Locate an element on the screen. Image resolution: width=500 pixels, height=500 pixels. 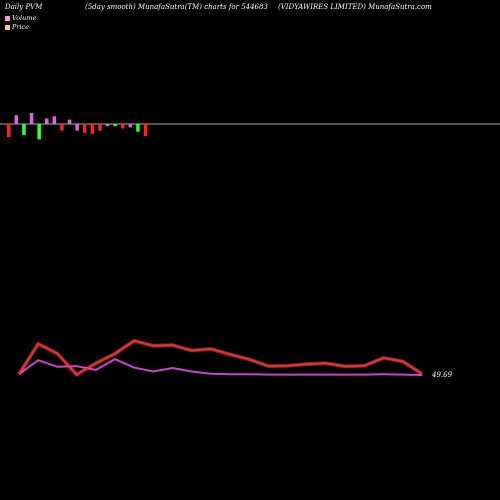
legend-volume-label: Volume is located at coordinates (24, 18).